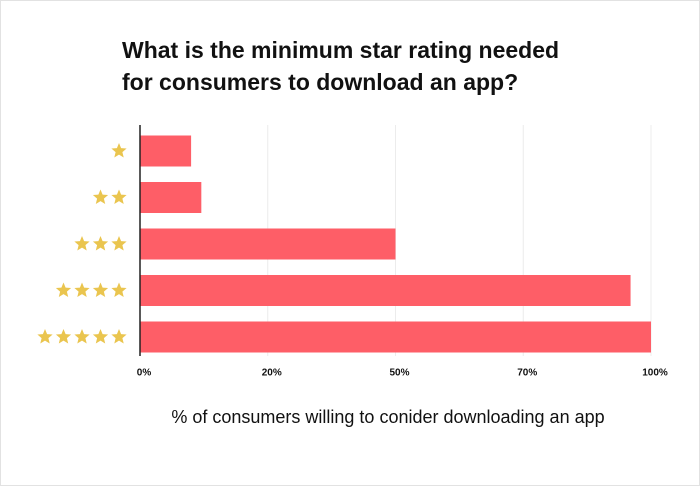 This screenshot has width=700, height=486. What do you see at coordinates (340, 50) in the screenshot?
I see `chart-title: What is the minimum star rating needed` at bounding box center [340, 50].